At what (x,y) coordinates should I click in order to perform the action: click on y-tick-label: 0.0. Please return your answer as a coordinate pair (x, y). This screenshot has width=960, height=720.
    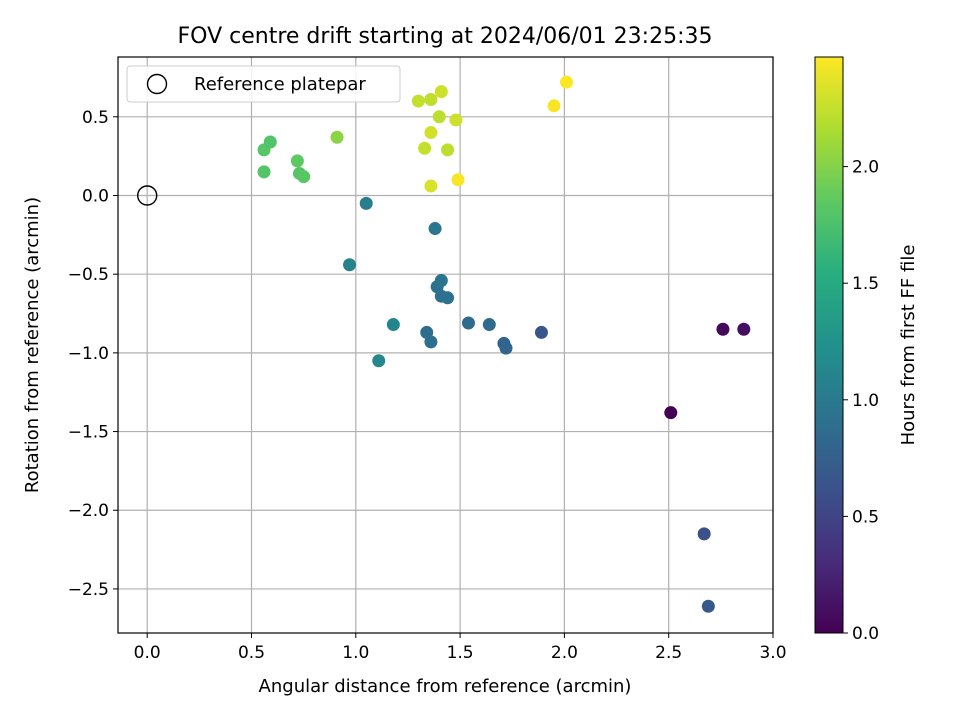
    Looking at the image, I should click on (95, 196).